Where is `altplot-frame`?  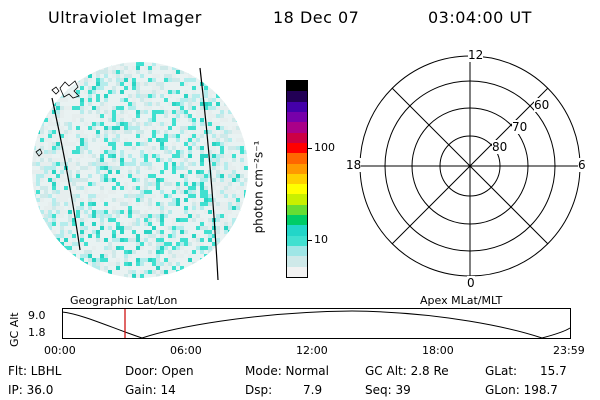
altplot-frame is located at coordinates (316, 323).